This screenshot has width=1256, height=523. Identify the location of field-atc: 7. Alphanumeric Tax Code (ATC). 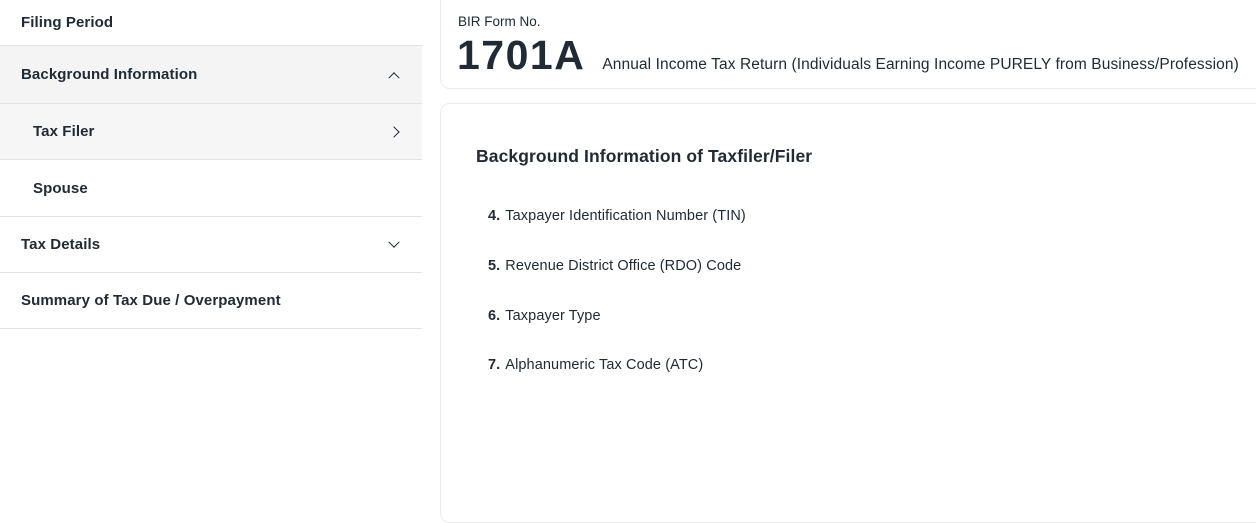
(595, 365).